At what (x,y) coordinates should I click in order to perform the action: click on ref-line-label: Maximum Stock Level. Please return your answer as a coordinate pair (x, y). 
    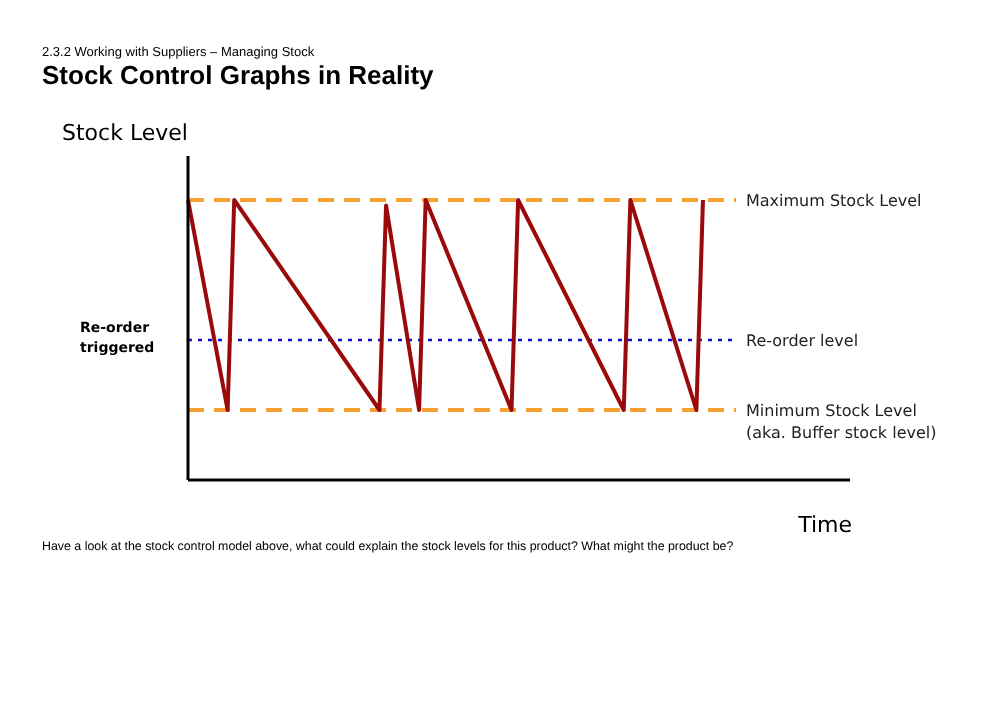
    Looking at the image, I should click on (834, 201).